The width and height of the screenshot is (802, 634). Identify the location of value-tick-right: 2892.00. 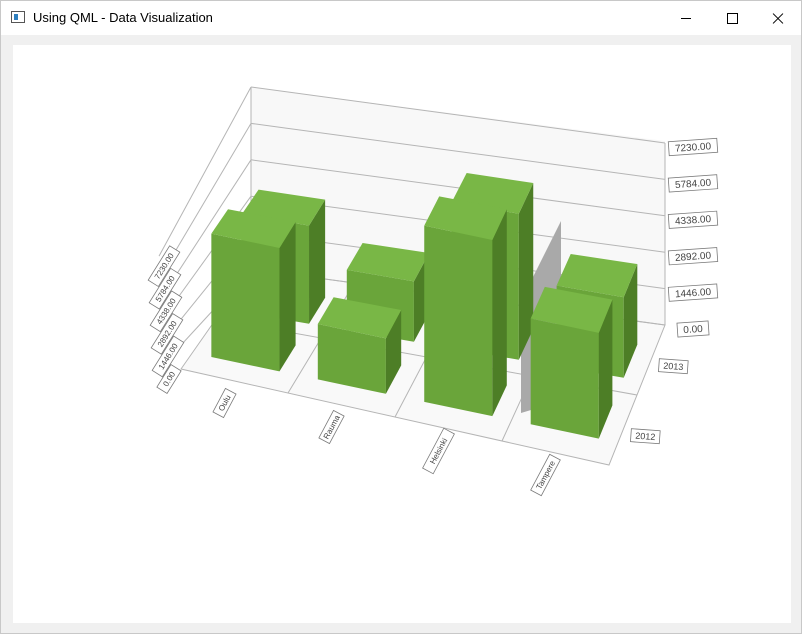
(693, 256).